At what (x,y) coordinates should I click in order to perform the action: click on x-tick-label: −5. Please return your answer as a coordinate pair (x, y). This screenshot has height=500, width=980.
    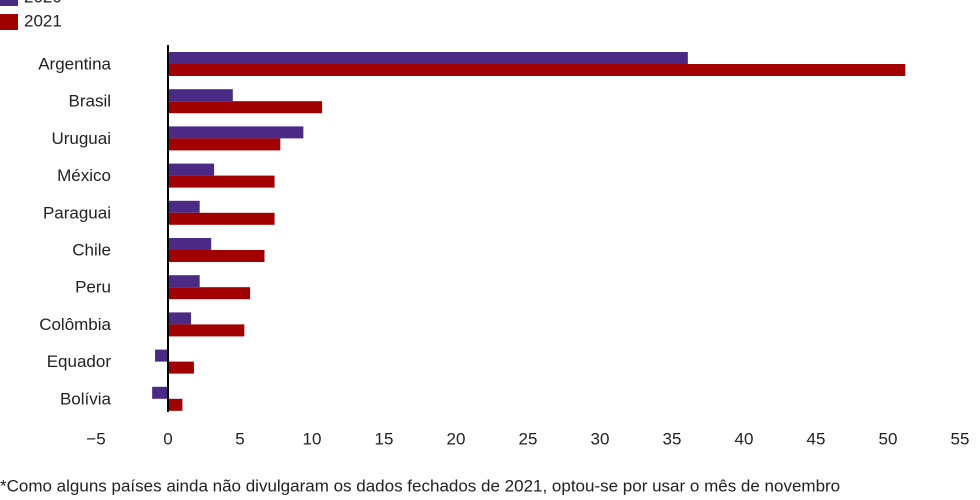
    Looking at the image, I should click on (95, 438).